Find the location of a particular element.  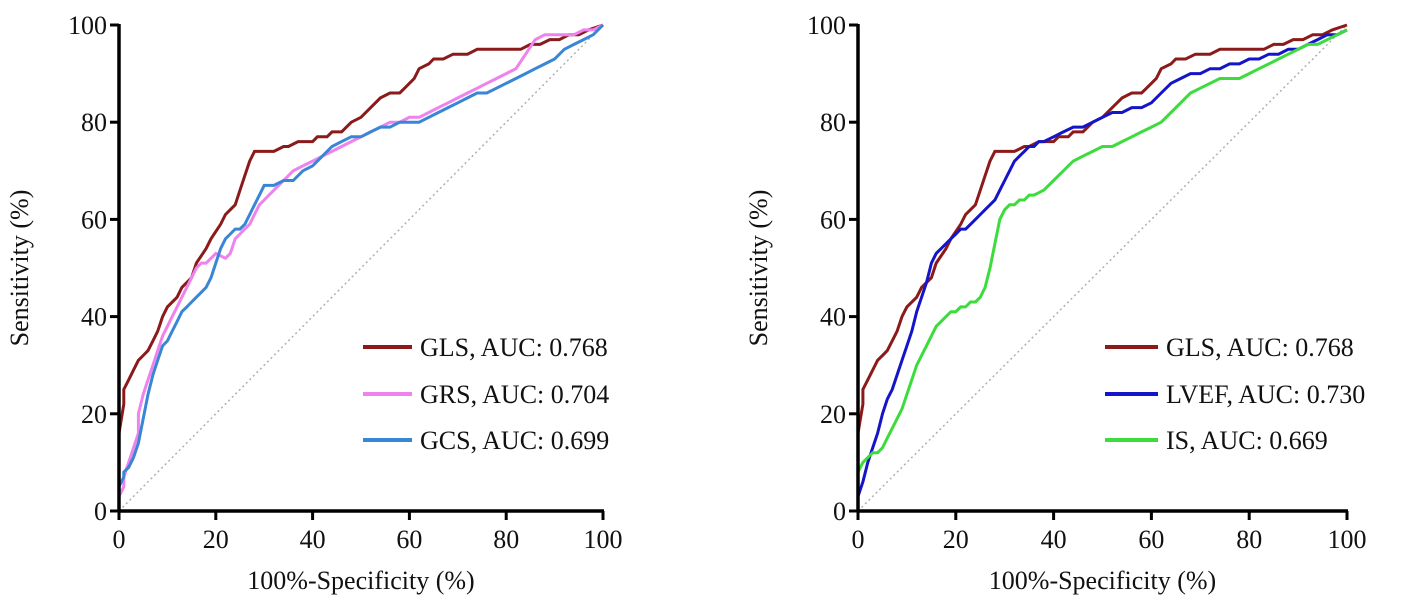

legend-label-3: IS, AUC: 0.669 is located at coordinates (1247, 440).